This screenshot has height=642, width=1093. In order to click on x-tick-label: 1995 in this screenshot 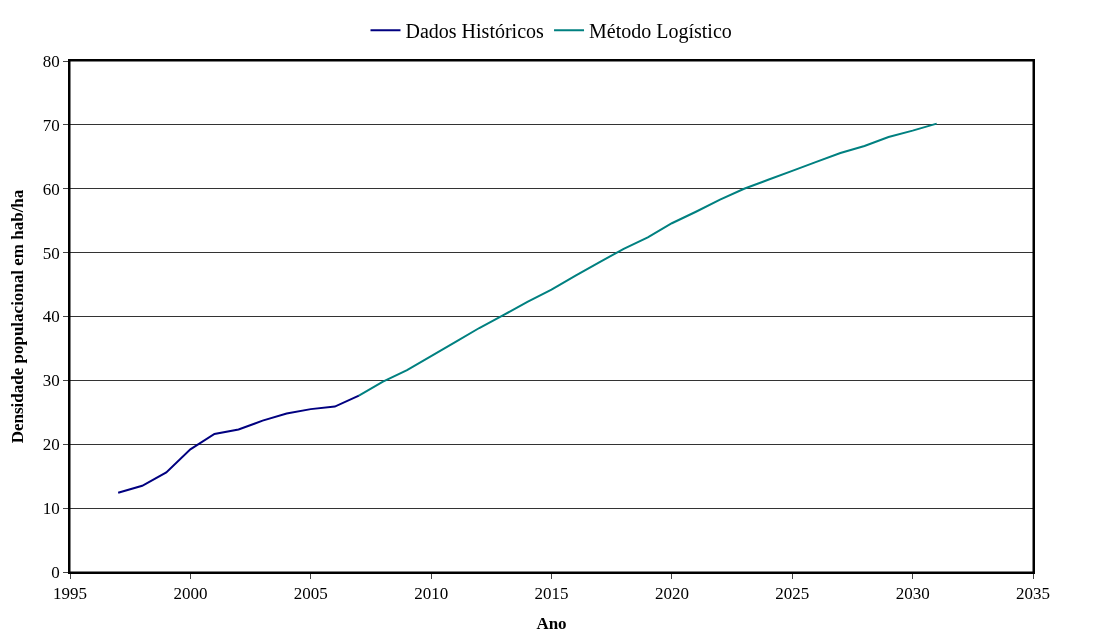, I will do `click(70, 594)`.